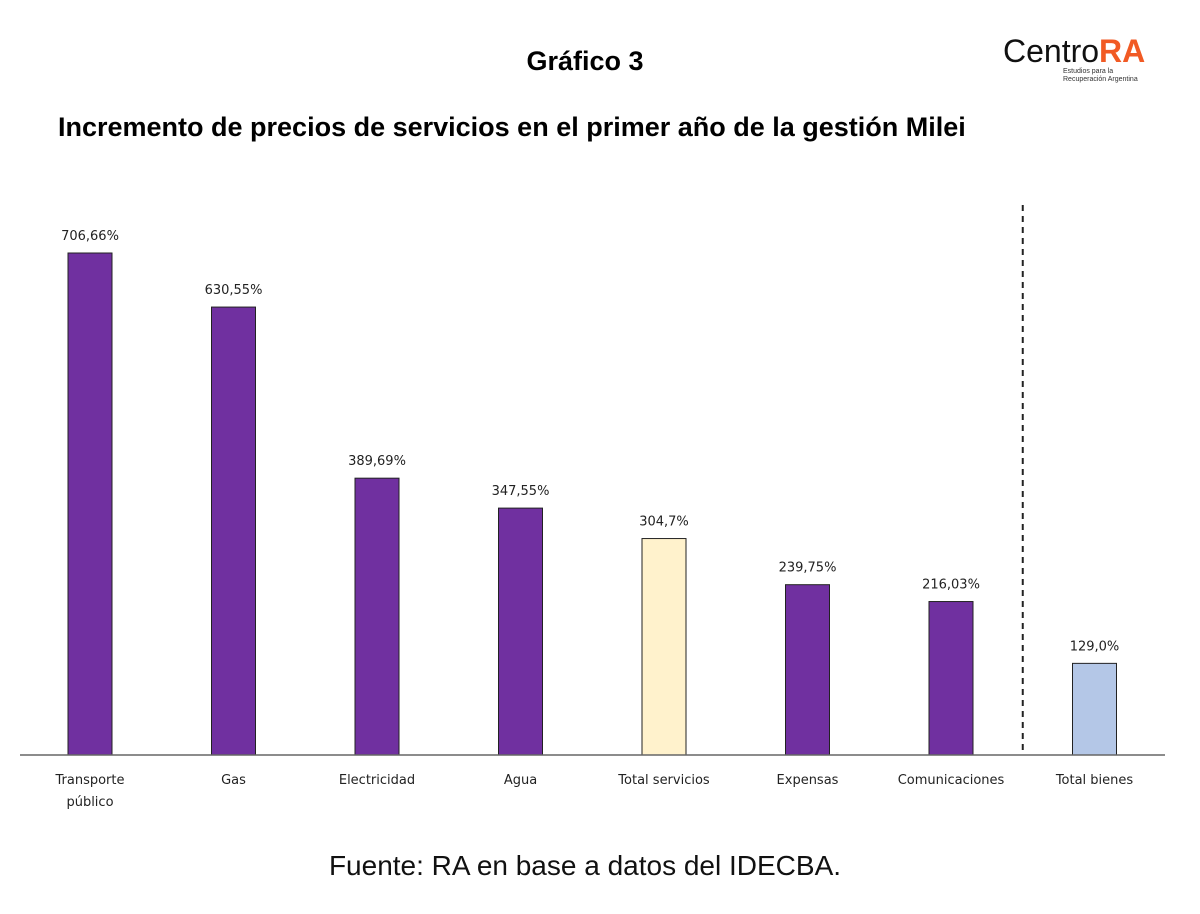 Image resolution: width=1200 pixels, height=914 pixels. Describe the element at coordinates (585, 865) in the screenshot. I see `source-note: Fuente: RA en base a datos del IDECBA.` at that location.